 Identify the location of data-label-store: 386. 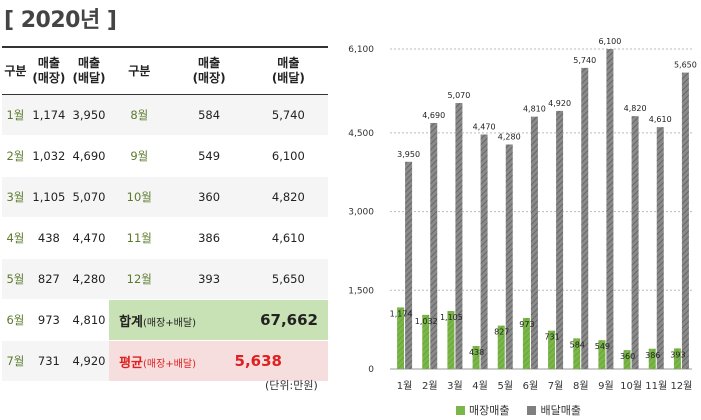
(652, 355).